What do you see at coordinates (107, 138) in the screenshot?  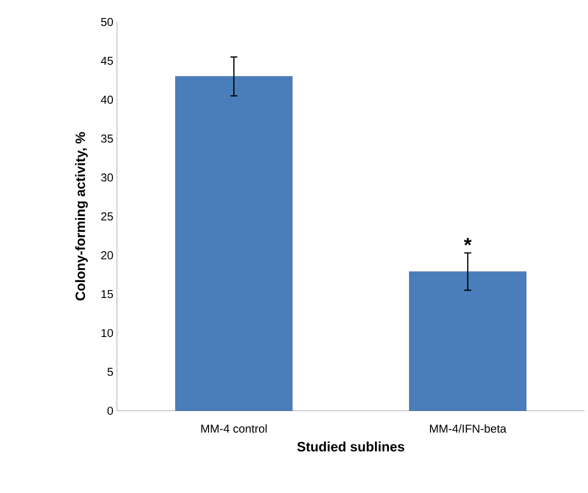 I see `y-tick-label: 35` at bounding box center [107, 138].